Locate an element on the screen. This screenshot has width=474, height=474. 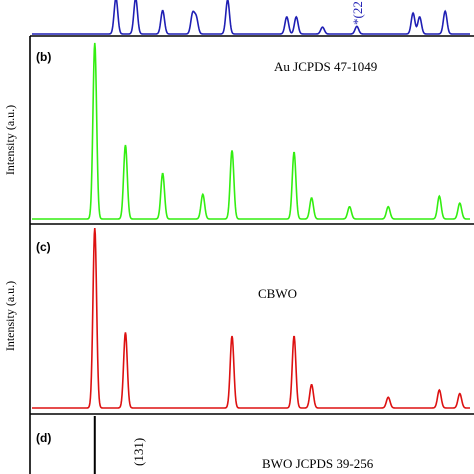
peak-label-131: (131) is located at coordinates (138, 452).